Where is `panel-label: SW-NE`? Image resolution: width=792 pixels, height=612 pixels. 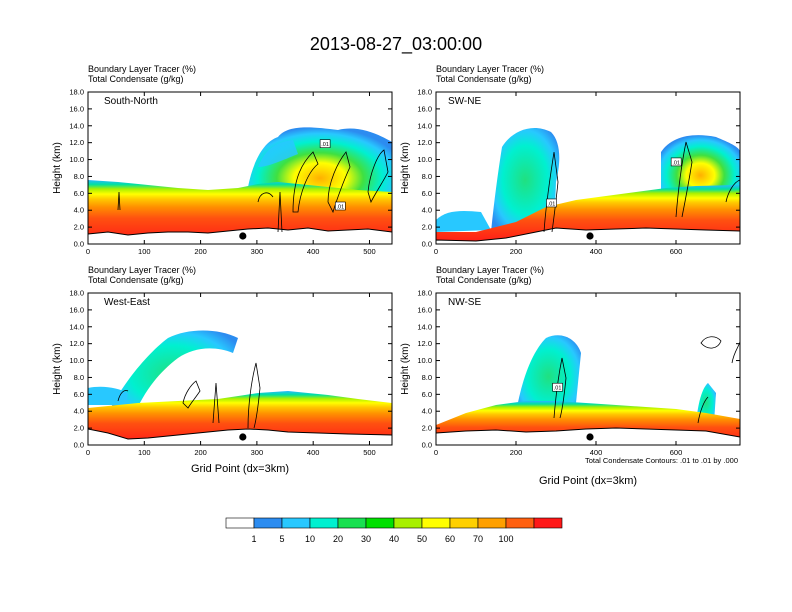 panel-label: SW-NE is located at coordinates (464, 101).